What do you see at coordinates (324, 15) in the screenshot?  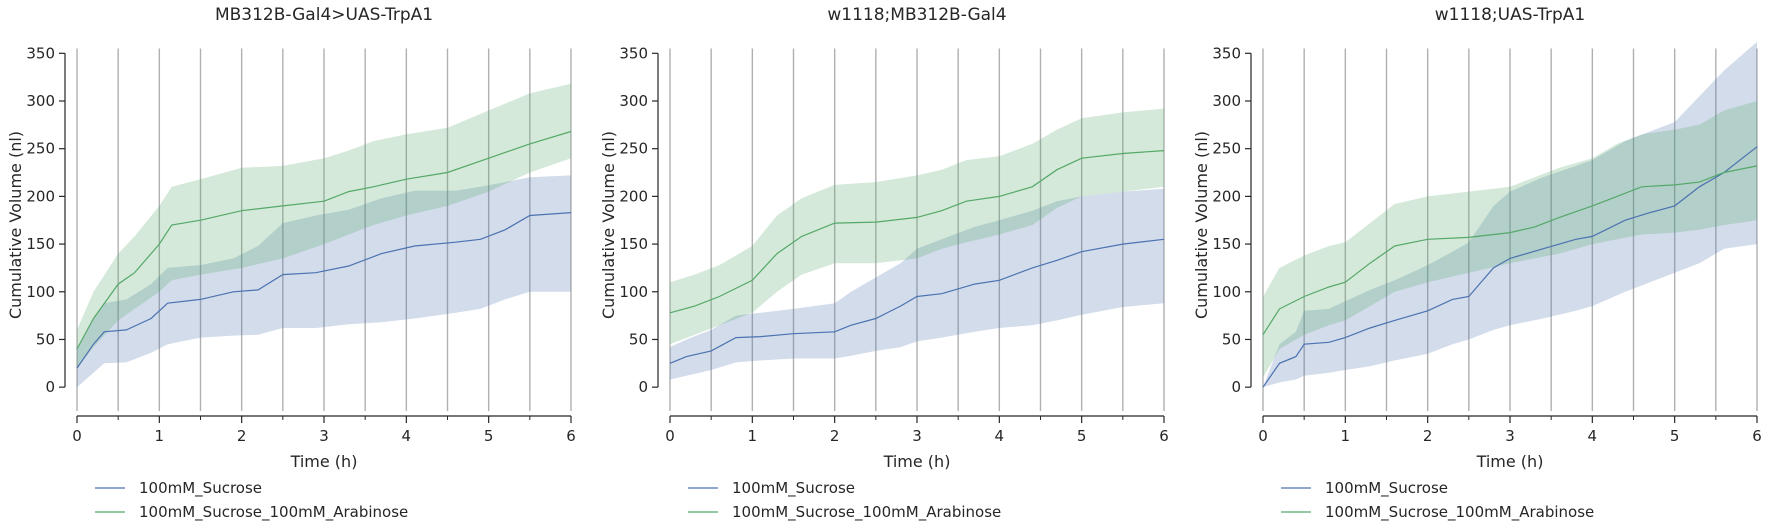 I see `chart-title: MB312B-Gal4>UAS-TrpA1` at bounding box center [324, 15].